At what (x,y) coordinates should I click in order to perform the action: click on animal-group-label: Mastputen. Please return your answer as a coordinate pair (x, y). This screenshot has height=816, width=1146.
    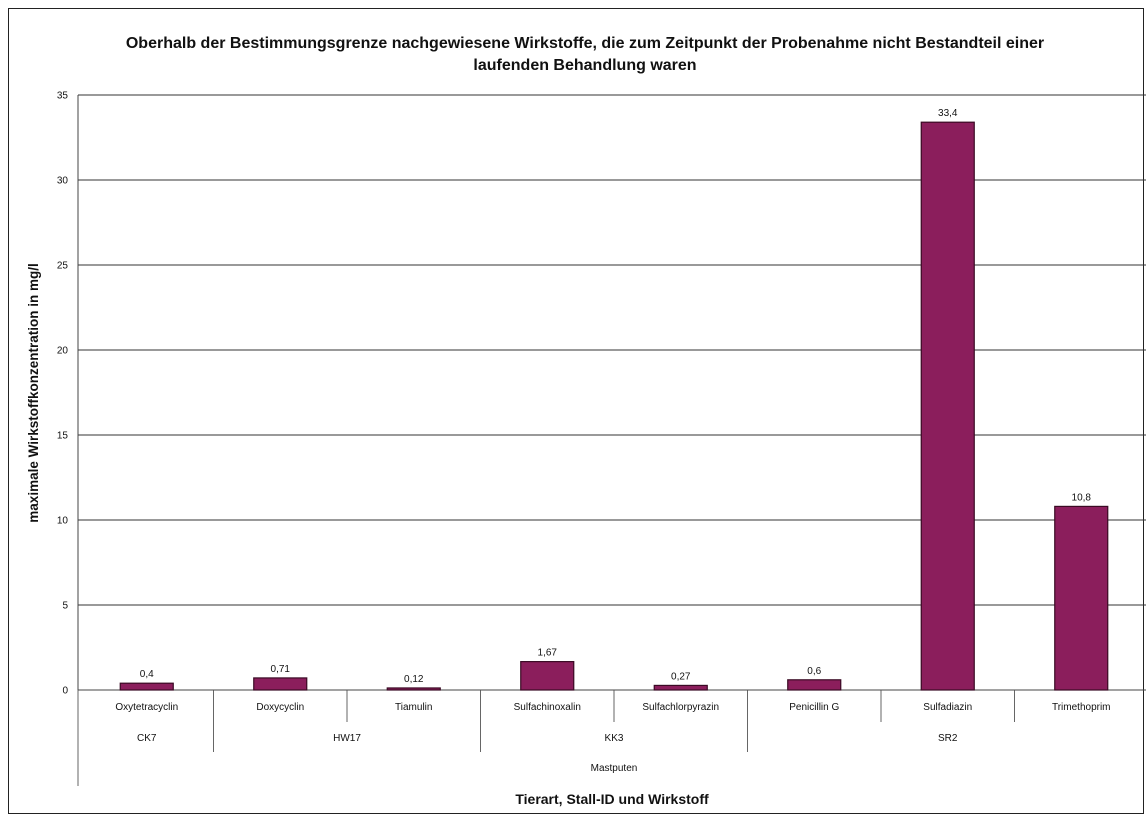
    Looking at the image, I should click on (614, 768).